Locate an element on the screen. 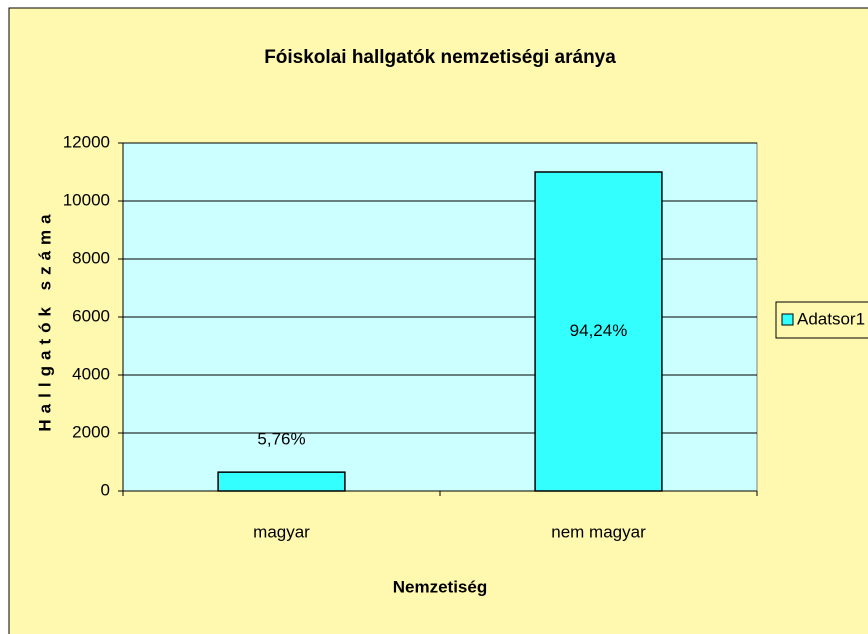  y-tick-label: 0 is located at coordinates (105, 489).